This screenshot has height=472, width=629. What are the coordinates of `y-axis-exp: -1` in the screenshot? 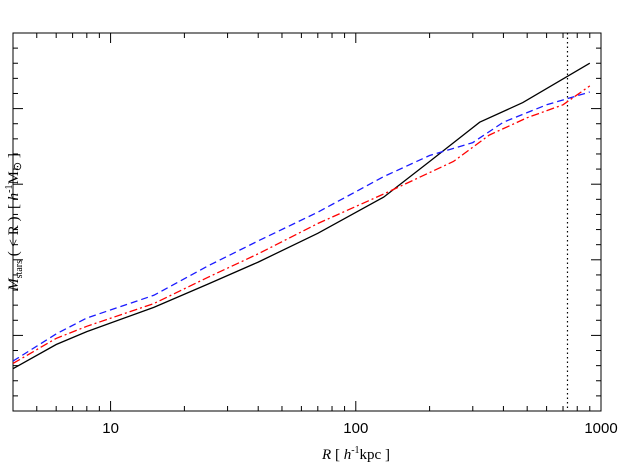 It's located at (9, 188).